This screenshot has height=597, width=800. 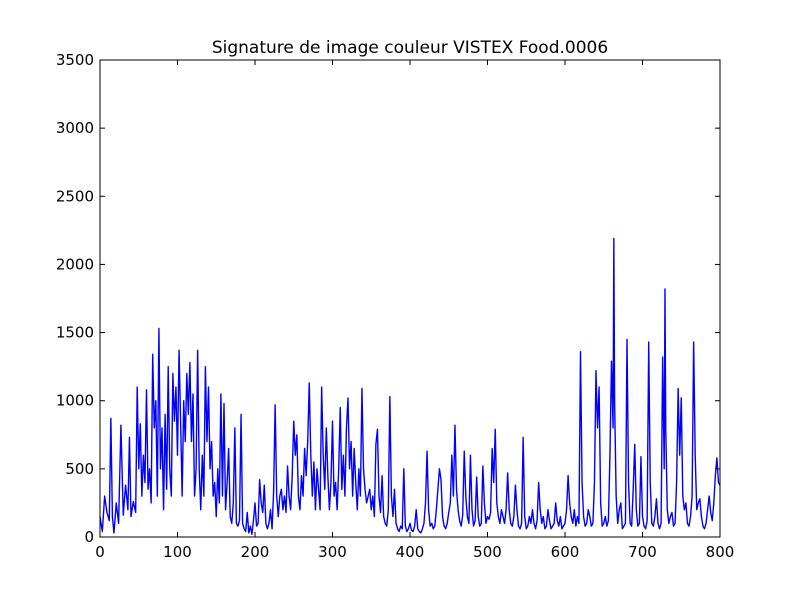 What do you see at coordinates (75, 401) in the screenshot?
I see `y-tick-label: 1000` at bounding box center [75, 401].